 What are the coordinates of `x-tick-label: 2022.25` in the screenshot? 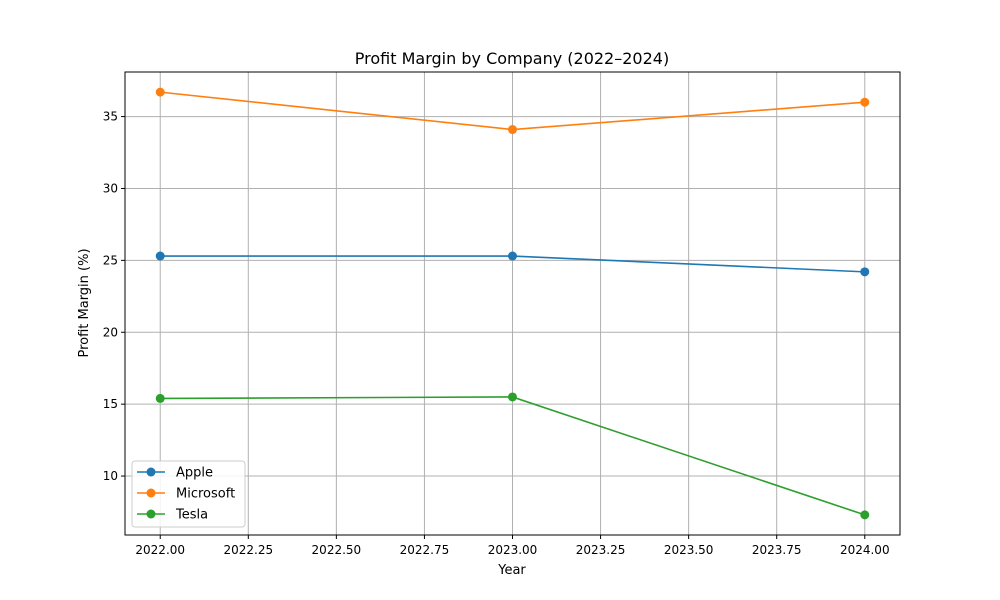 It's located at (248, 550).